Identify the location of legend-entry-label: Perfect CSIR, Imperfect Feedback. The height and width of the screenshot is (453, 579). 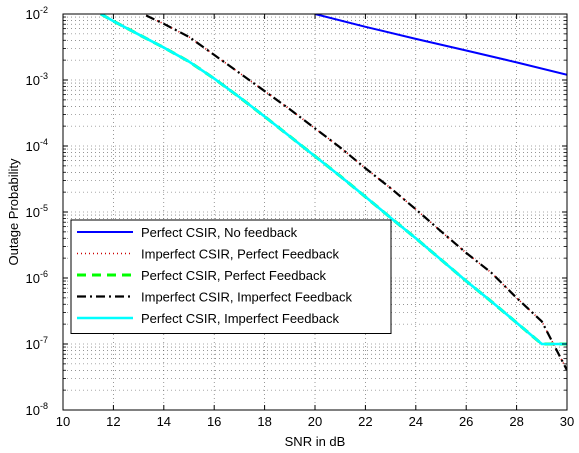
(240, 318).